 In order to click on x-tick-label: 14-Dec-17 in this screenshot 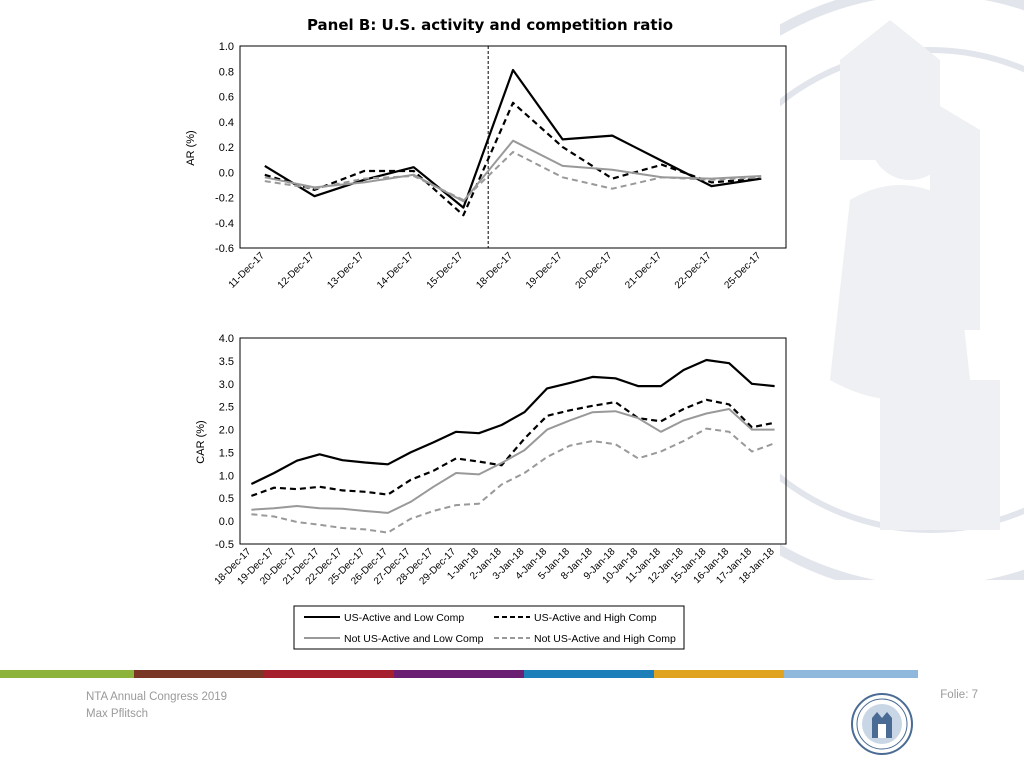, I will do `click(395, 270)`.